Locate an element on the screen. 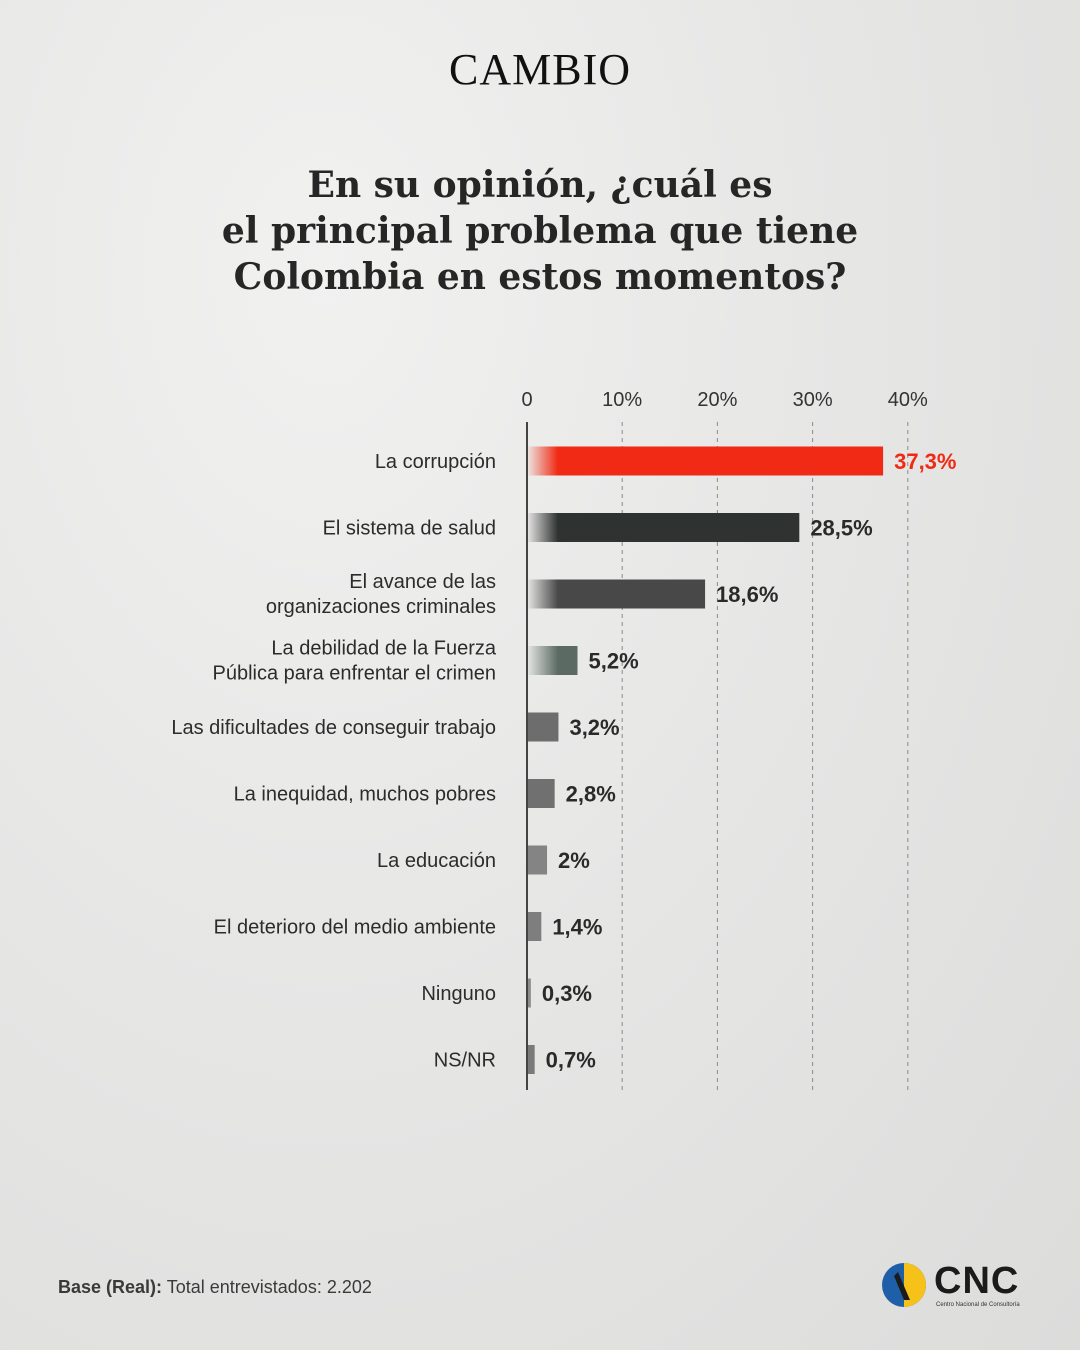 The image size is (1080, 1350). brand-logo: CAMBIO is located at coordinates (540, 69).